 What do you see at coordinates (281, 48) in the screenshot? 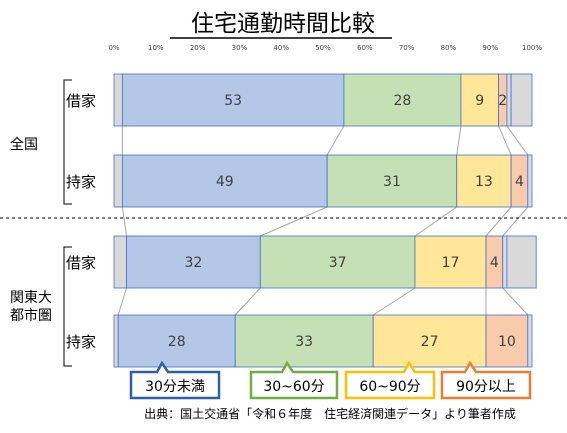
I see `x-tick-label: 40%` at bounding box center [281, 48].